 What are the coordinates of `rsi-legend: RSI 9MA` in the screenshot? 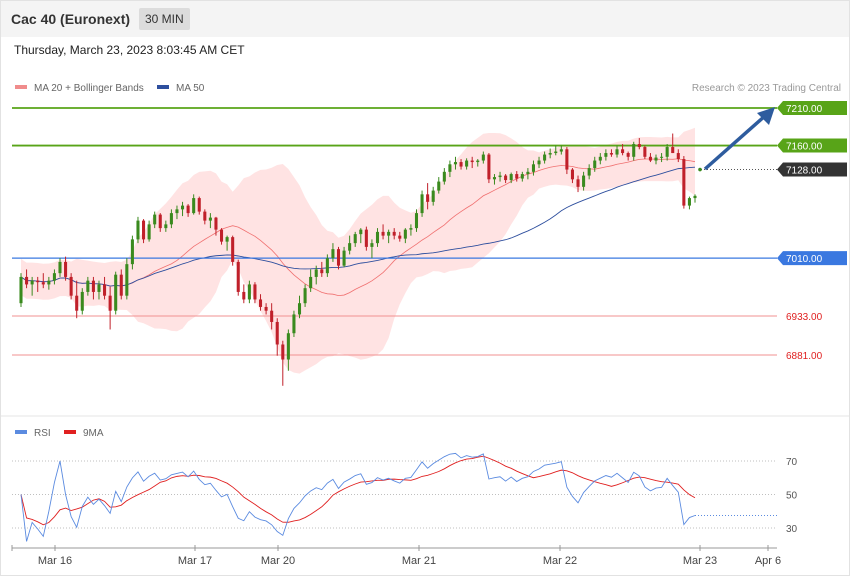 It's located at (59, 433).